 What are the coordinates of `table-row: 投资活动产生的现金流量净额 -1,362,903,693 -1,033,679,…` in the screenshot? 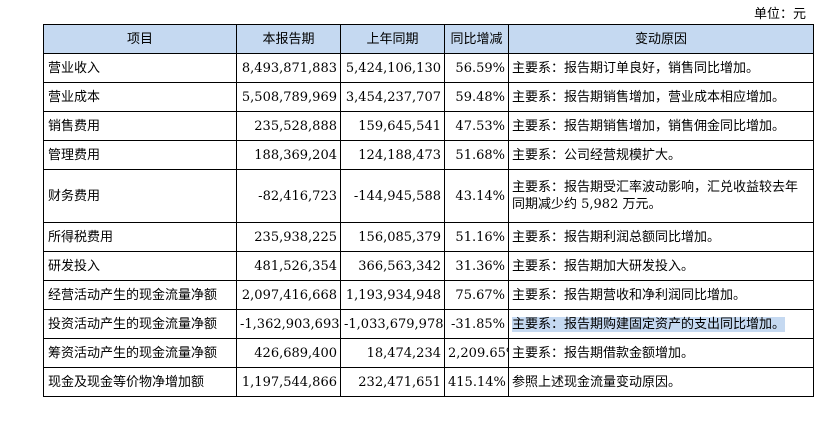 It's located at (428, 324).